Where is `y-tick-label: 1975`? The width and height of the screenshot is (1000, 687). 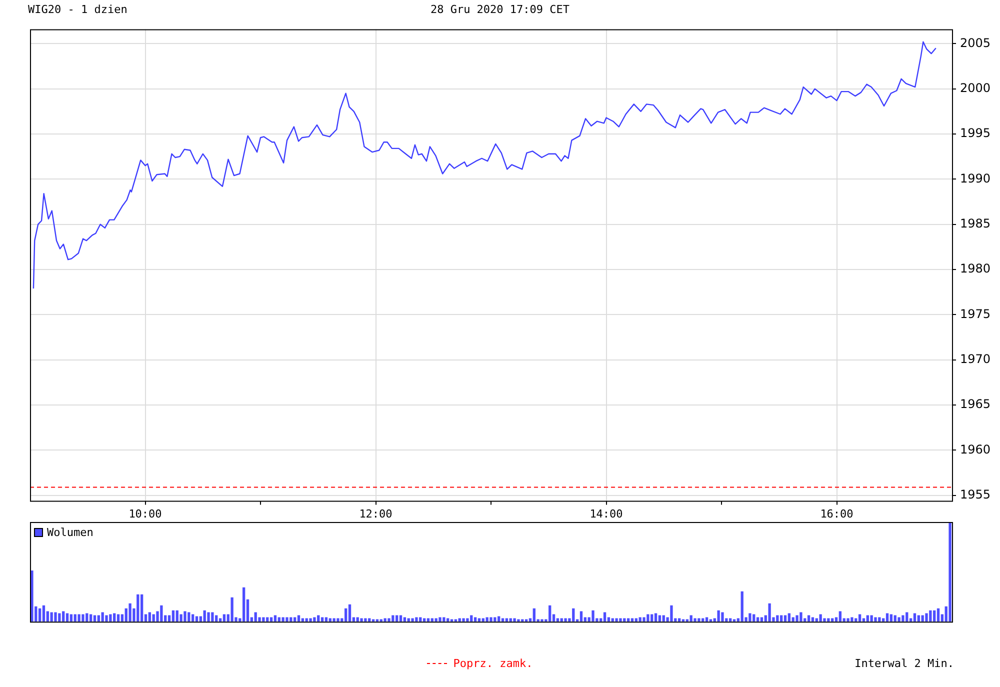
y-tick-label: 1975 is located at coordinates (975, 313).